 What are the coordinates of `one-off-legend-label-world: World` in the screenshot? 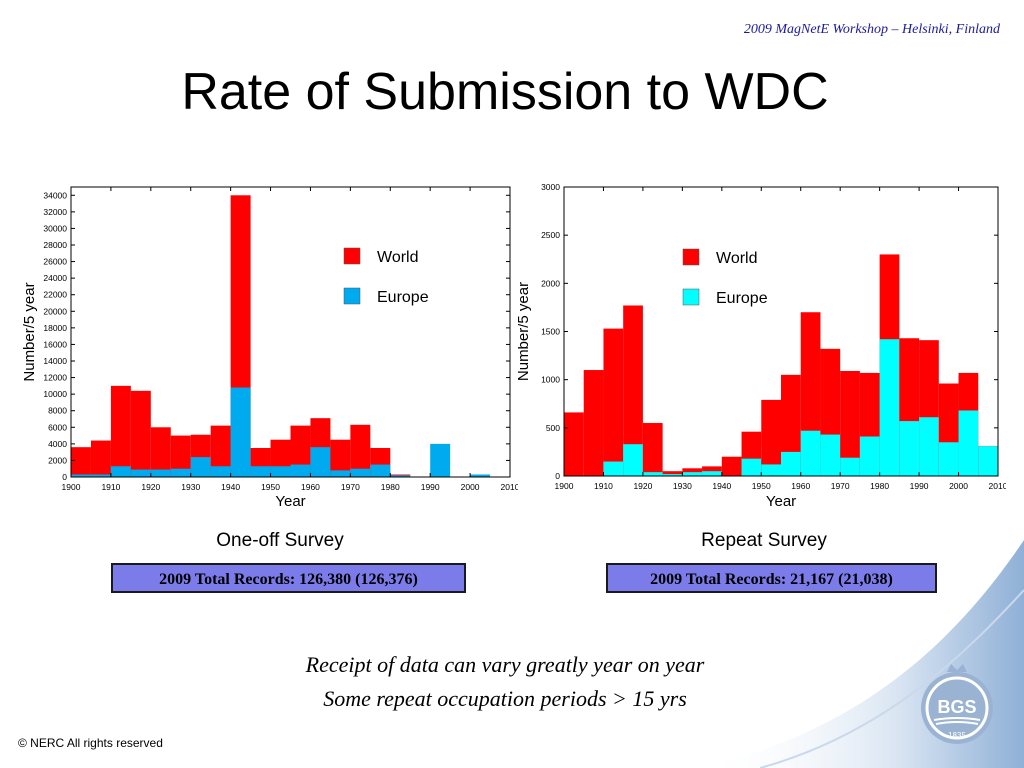 It's located at (398, 257).